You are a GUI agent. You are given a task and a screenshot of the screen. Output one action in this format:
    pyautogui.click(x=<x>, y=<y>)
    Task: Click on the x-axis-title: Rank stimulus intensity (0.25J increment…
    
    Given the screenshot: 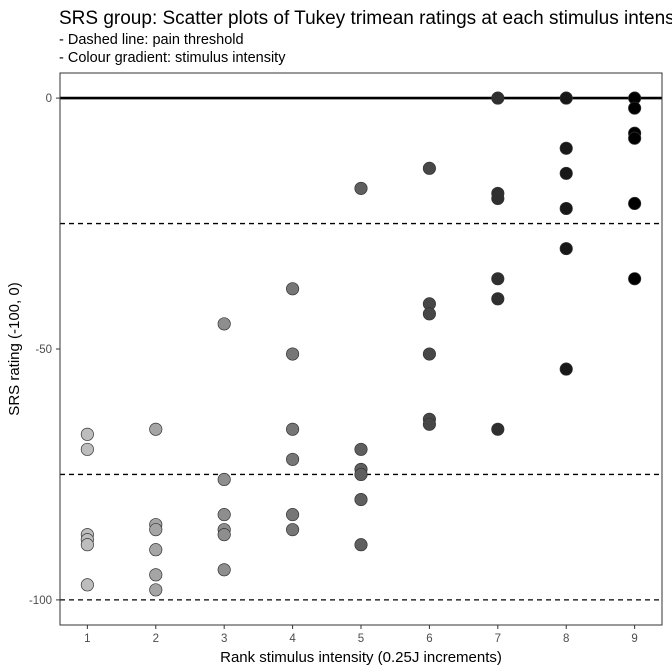 What is the action you would take?
    pyautogui.click(x=361, y=657)
    